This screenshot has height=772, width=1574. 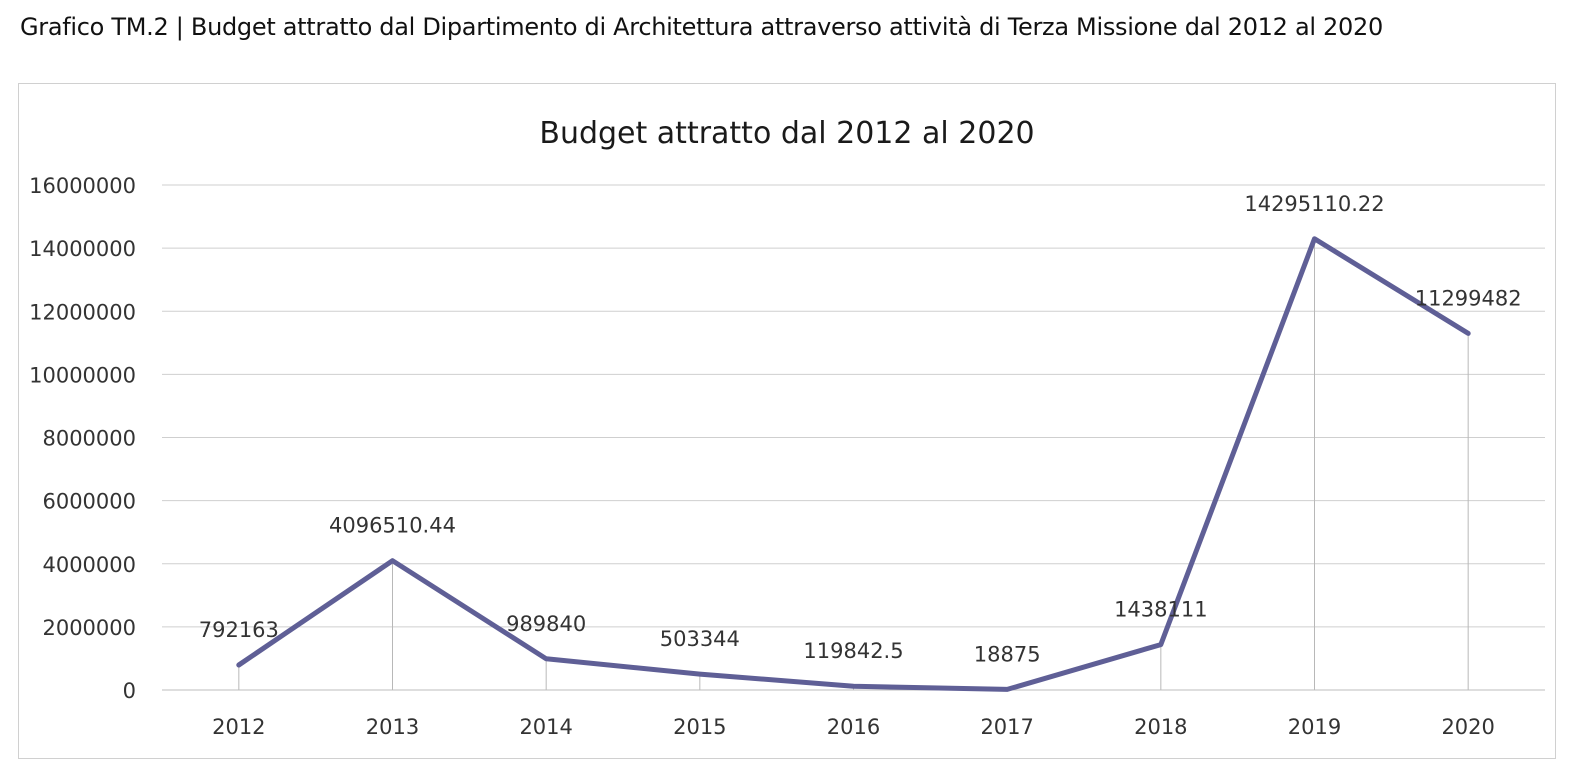 What do you see at coordinates (238, 727) in the screenshot?
I see `x-tick-label: 2012` at bounding box center [238, 727].